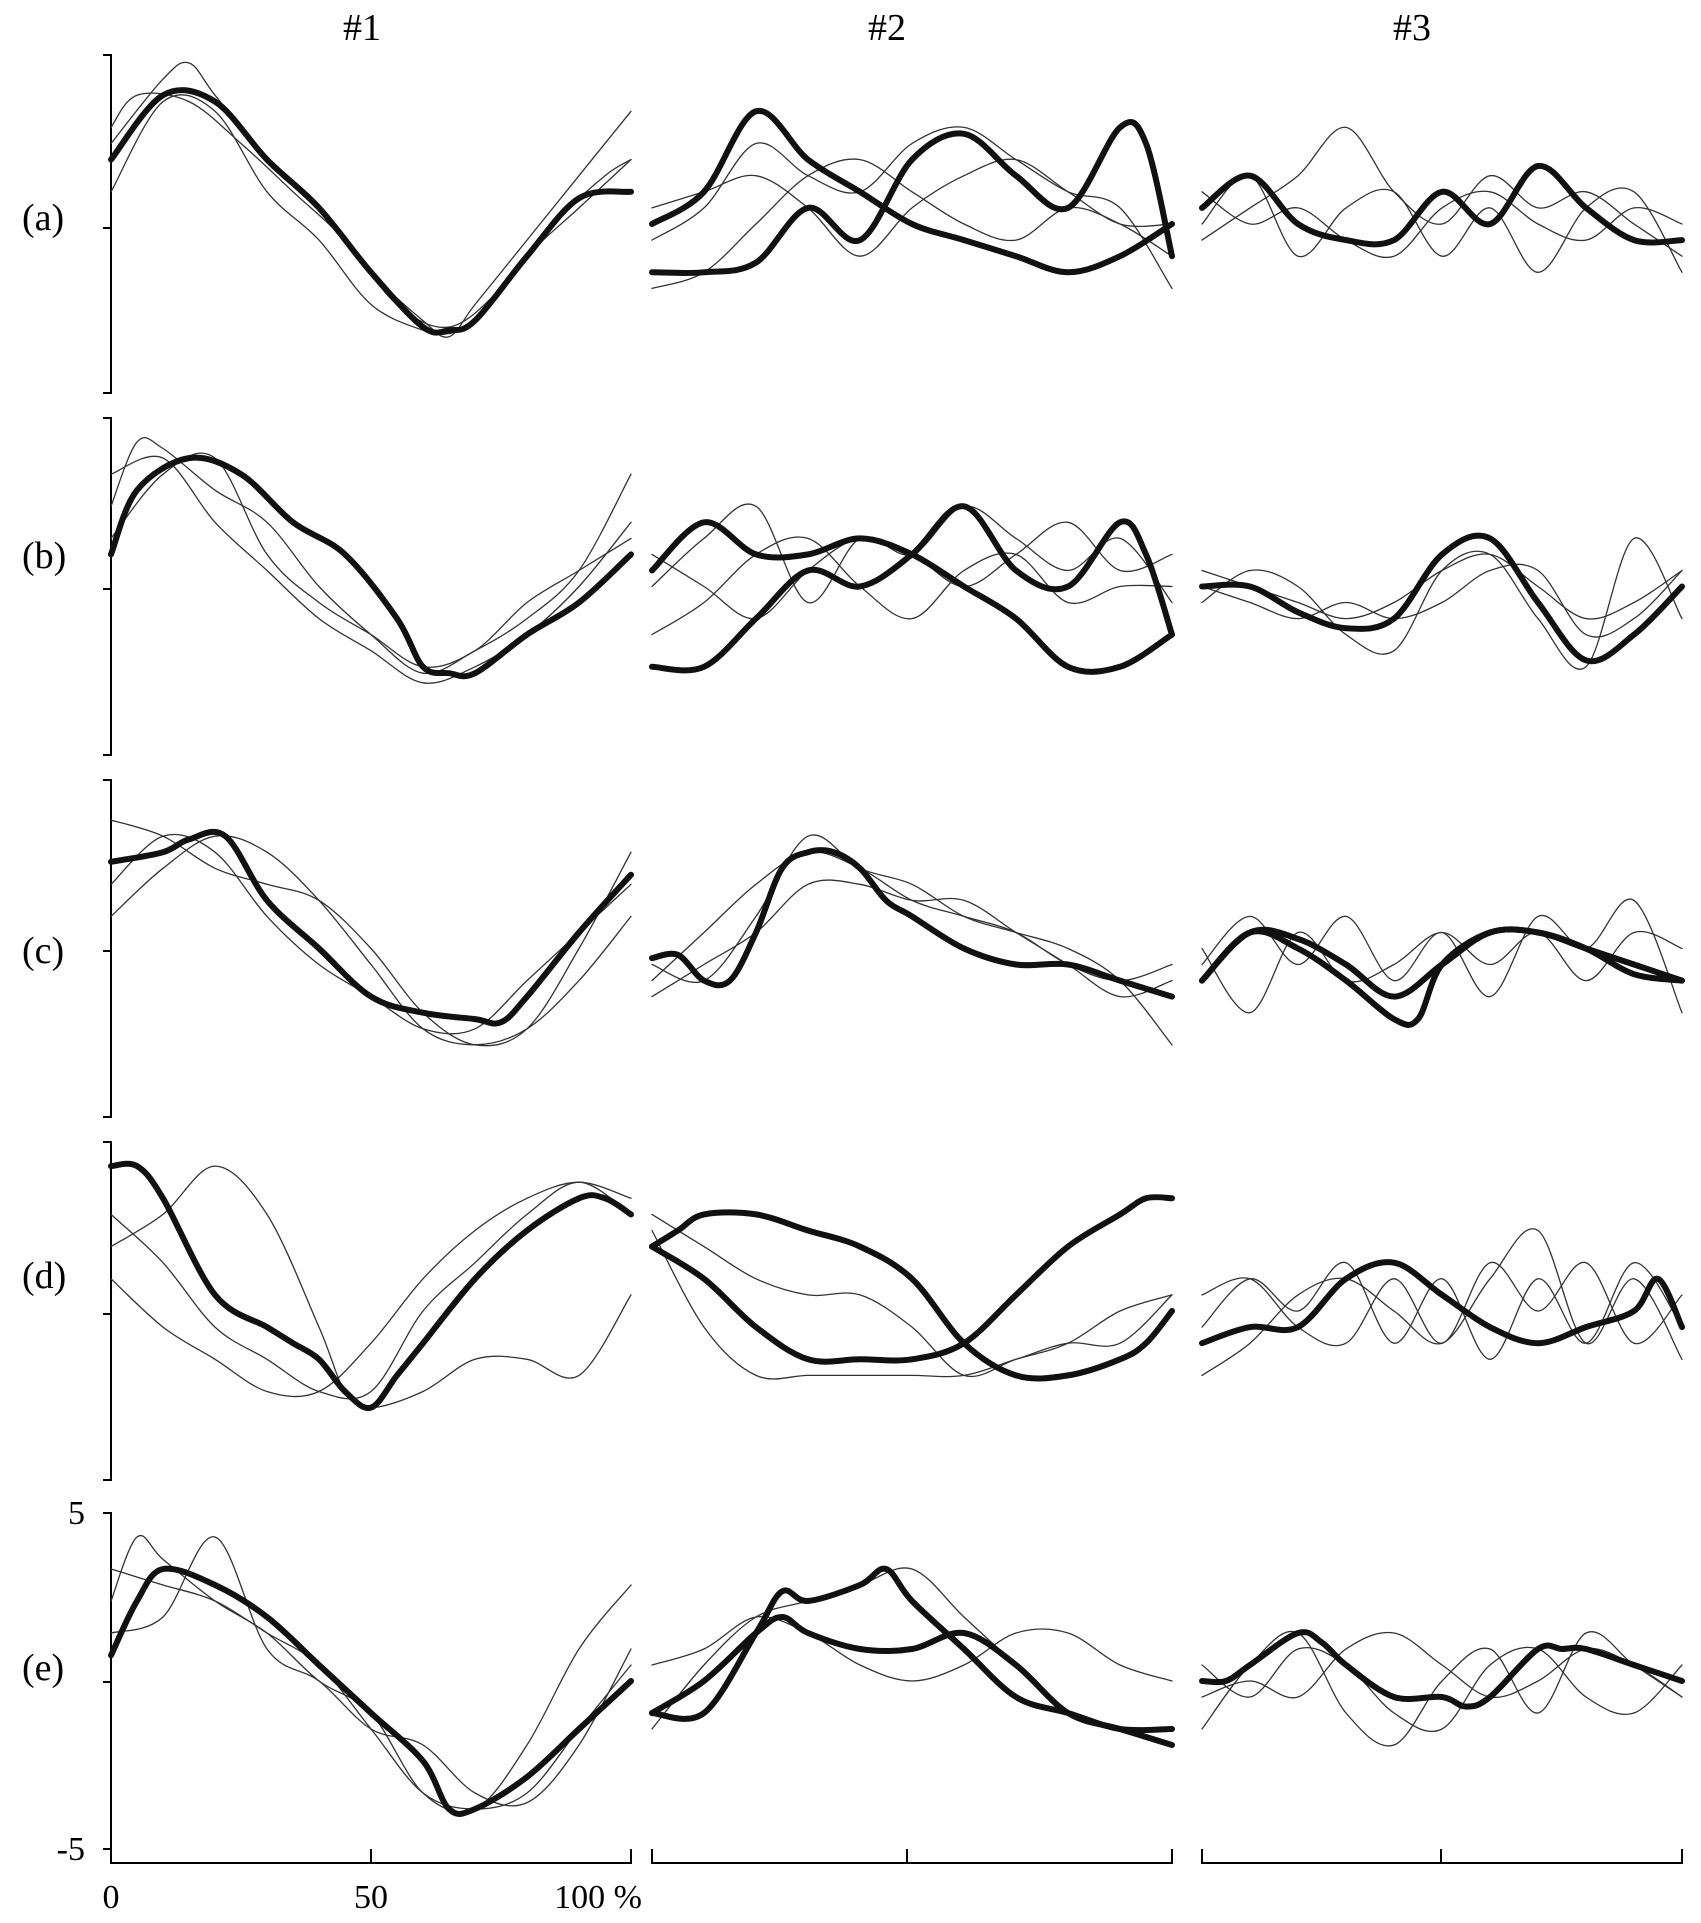 Image resolution: width=1701 pixels, height=1923 pixels. What do you see at coordinates (43, 1668) in the screenshot?
I see `row-label: (e)` at bounding box center [43, 1668].